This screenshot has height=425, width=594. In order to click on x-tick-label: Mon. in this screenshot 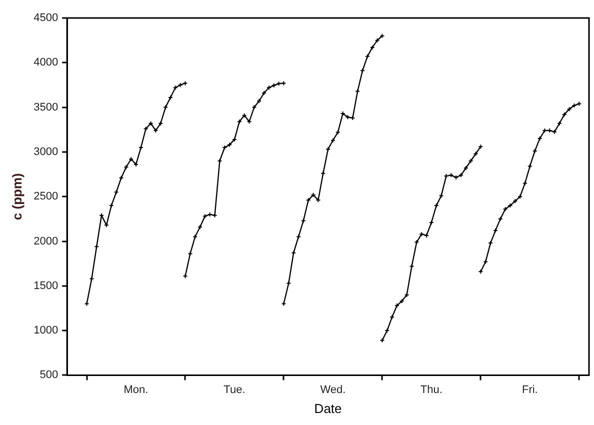, I will do `click(136, 390)`.